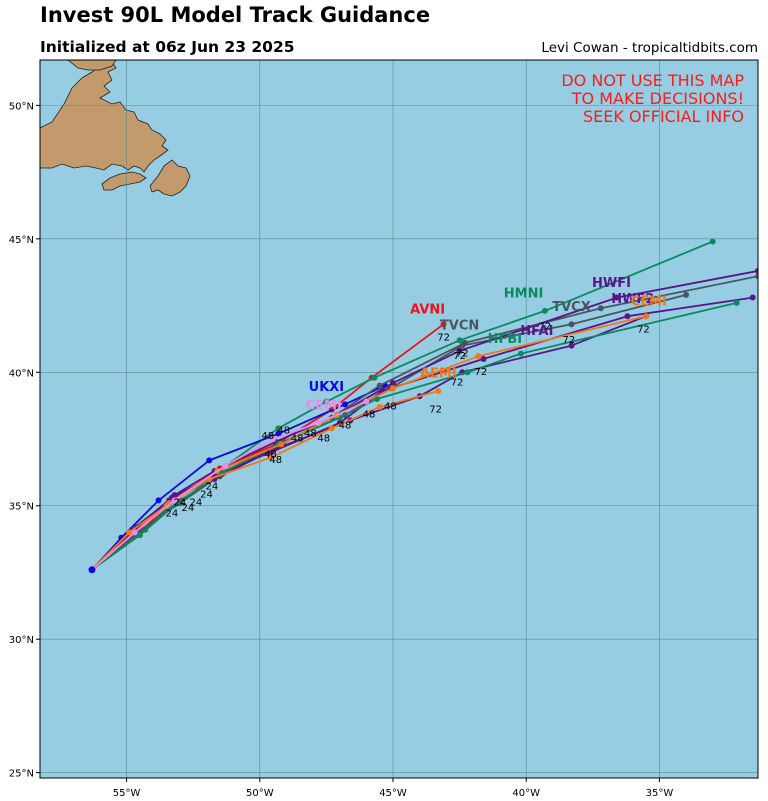 The image size is (768, 801). I want to click on lat-tick-label: 45°N, so click(21, 240).